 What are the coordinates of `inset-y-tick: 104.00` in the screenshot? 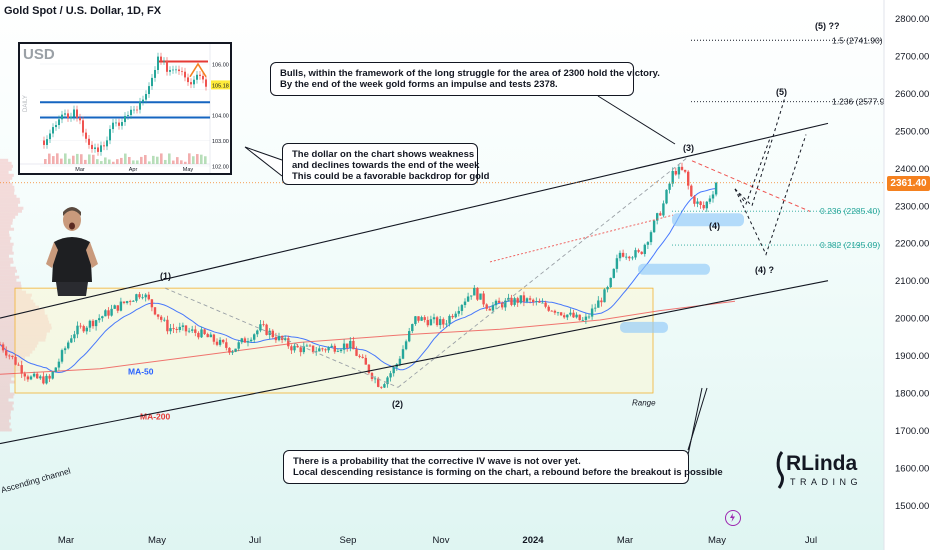 It's located at (220, 117).